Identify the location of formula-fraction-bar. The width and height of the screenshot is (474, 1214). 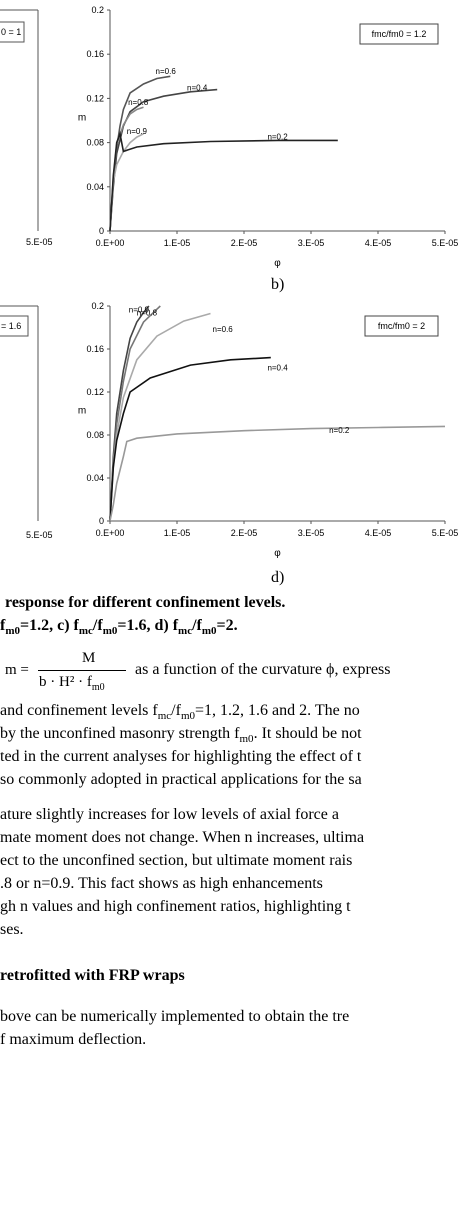
(82, 670).